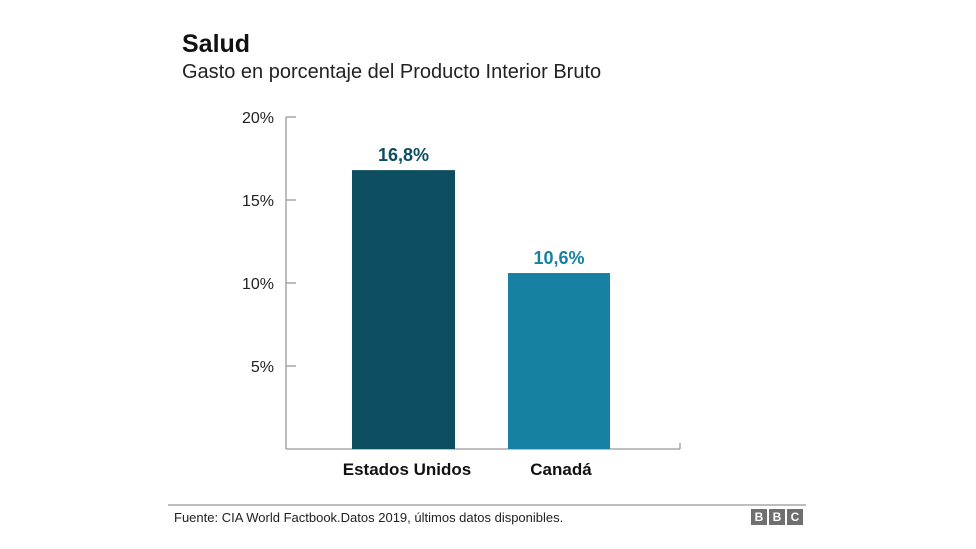 The image size is (976, 549). What do you see at coordinates (487, 505) in the screenshot?
I see `footer-divider` at bounding box center [487, 505].